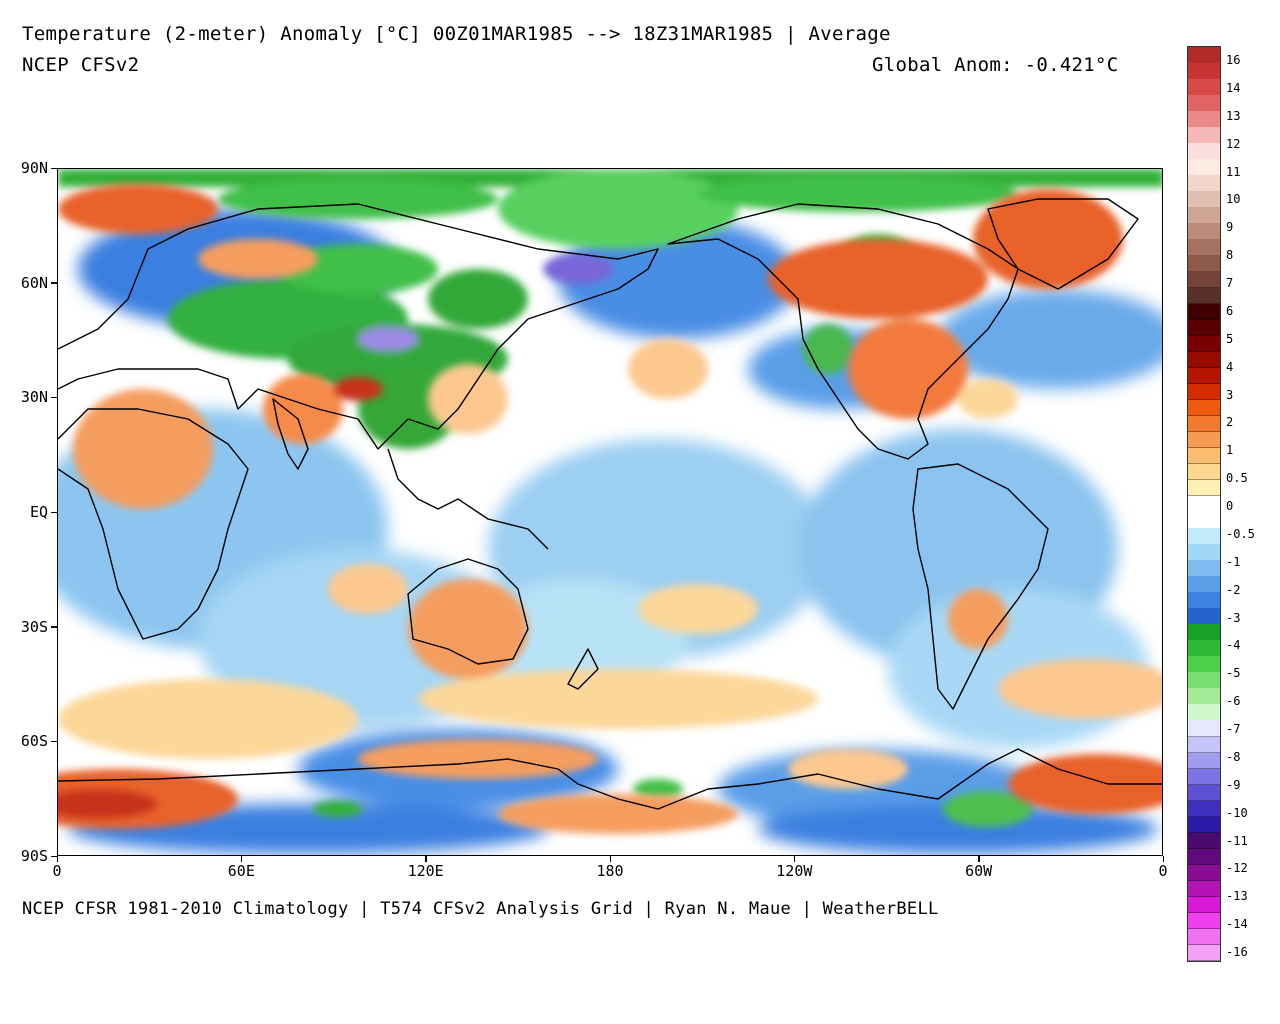 This screenshot has width=1280, height=1024. Describe the element at coordinates (34, 282) in the screenshot. I see `lat-tick-label: 60N` at that location.